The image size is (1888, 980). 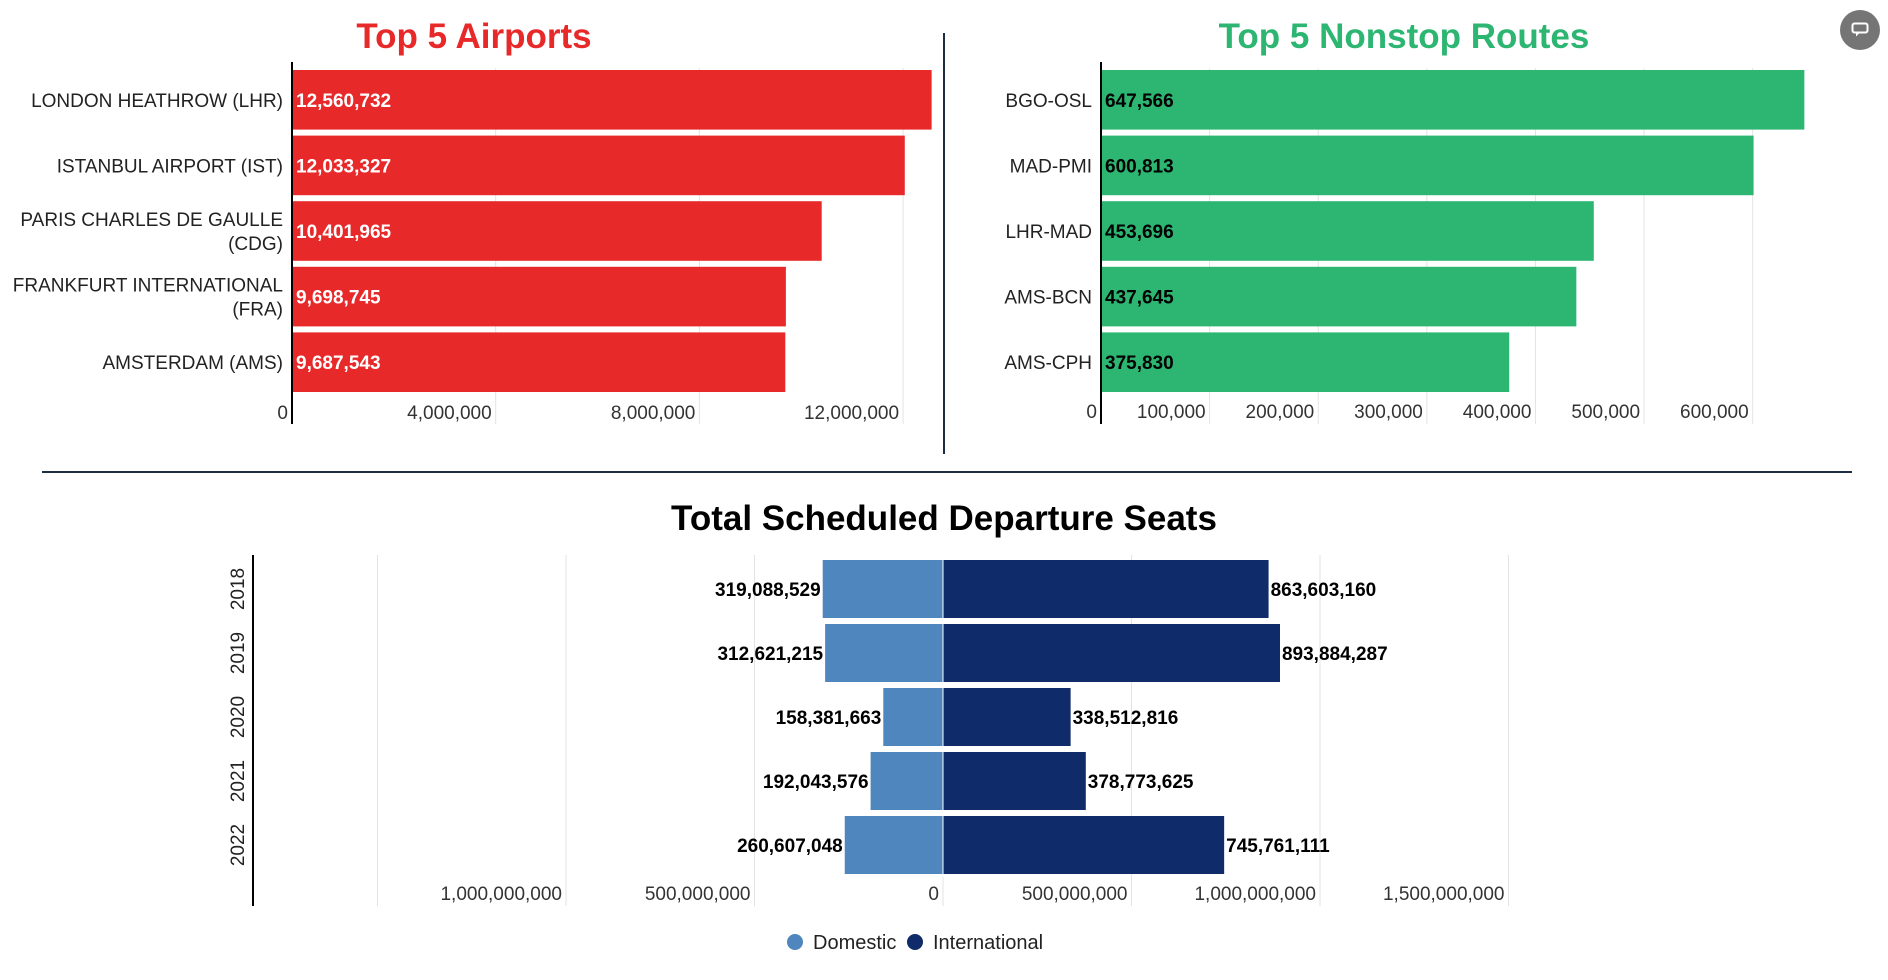 I want to click on category-label: 2019, so click(x=238, y=653).